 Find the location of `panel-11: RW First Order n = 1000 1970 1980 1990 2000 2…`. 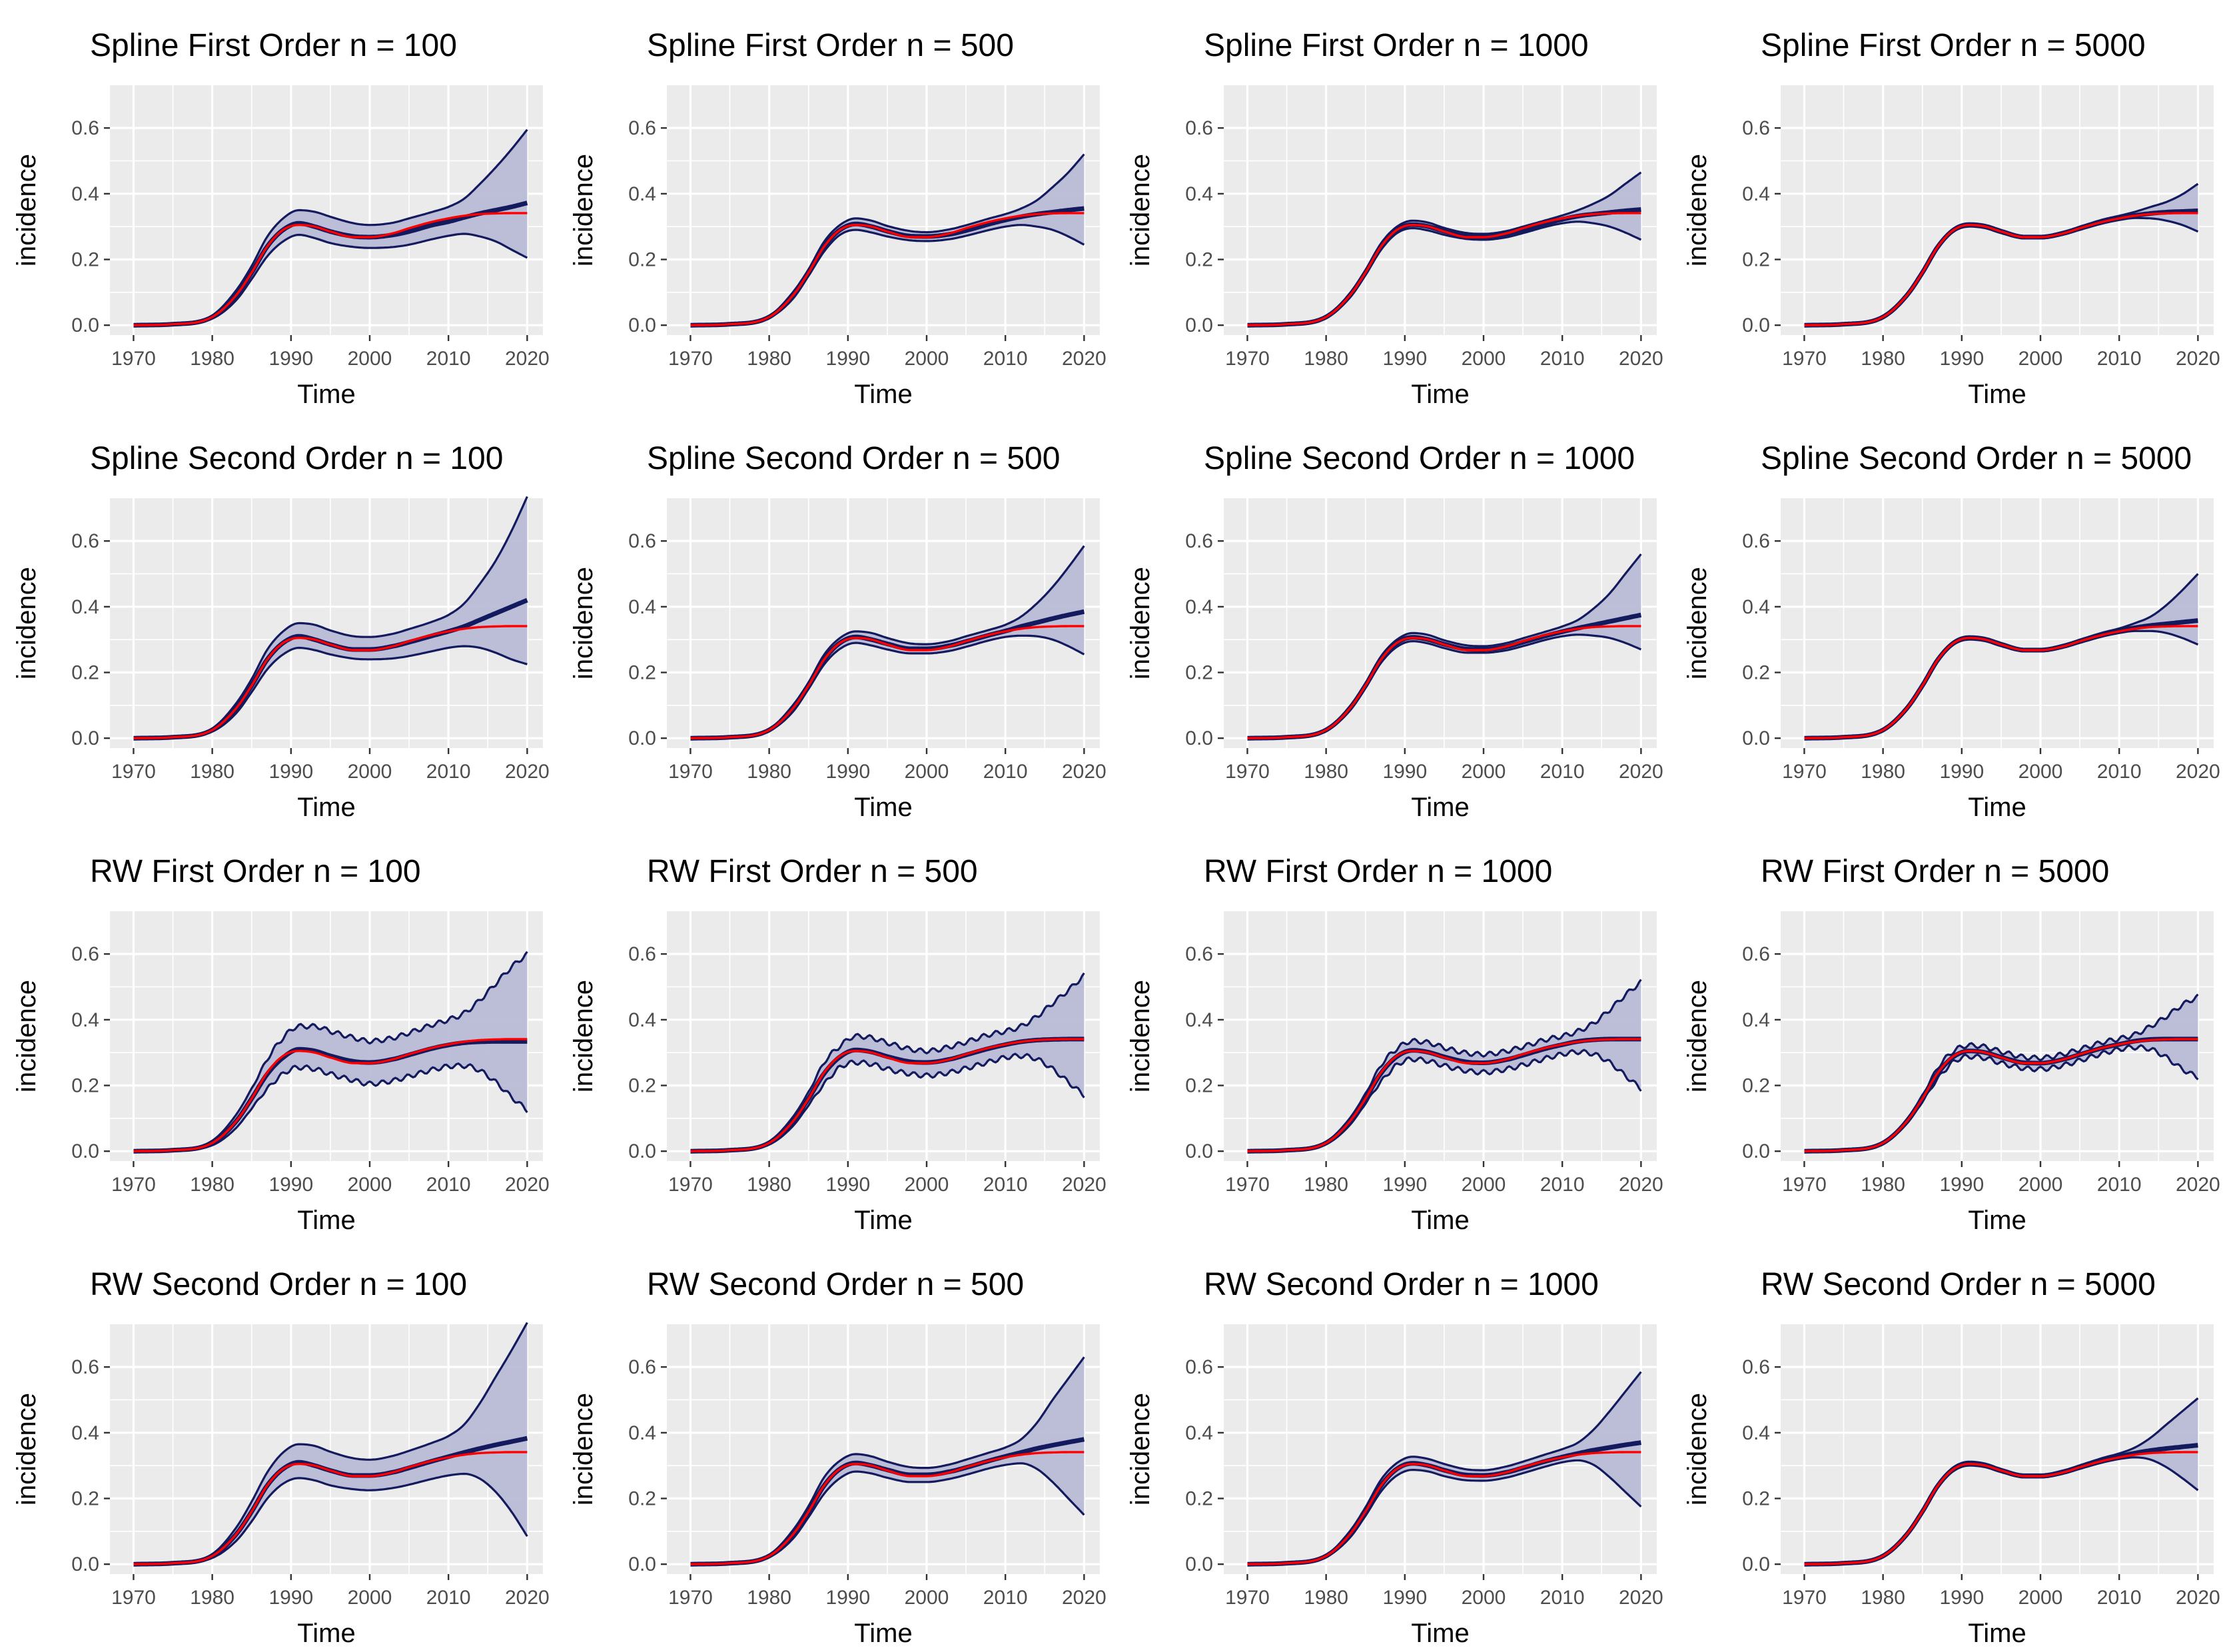

panel-11: RW First Order n = 1000 1970 1980 1990 2000 2… is located at coordinates (1394, 1044).